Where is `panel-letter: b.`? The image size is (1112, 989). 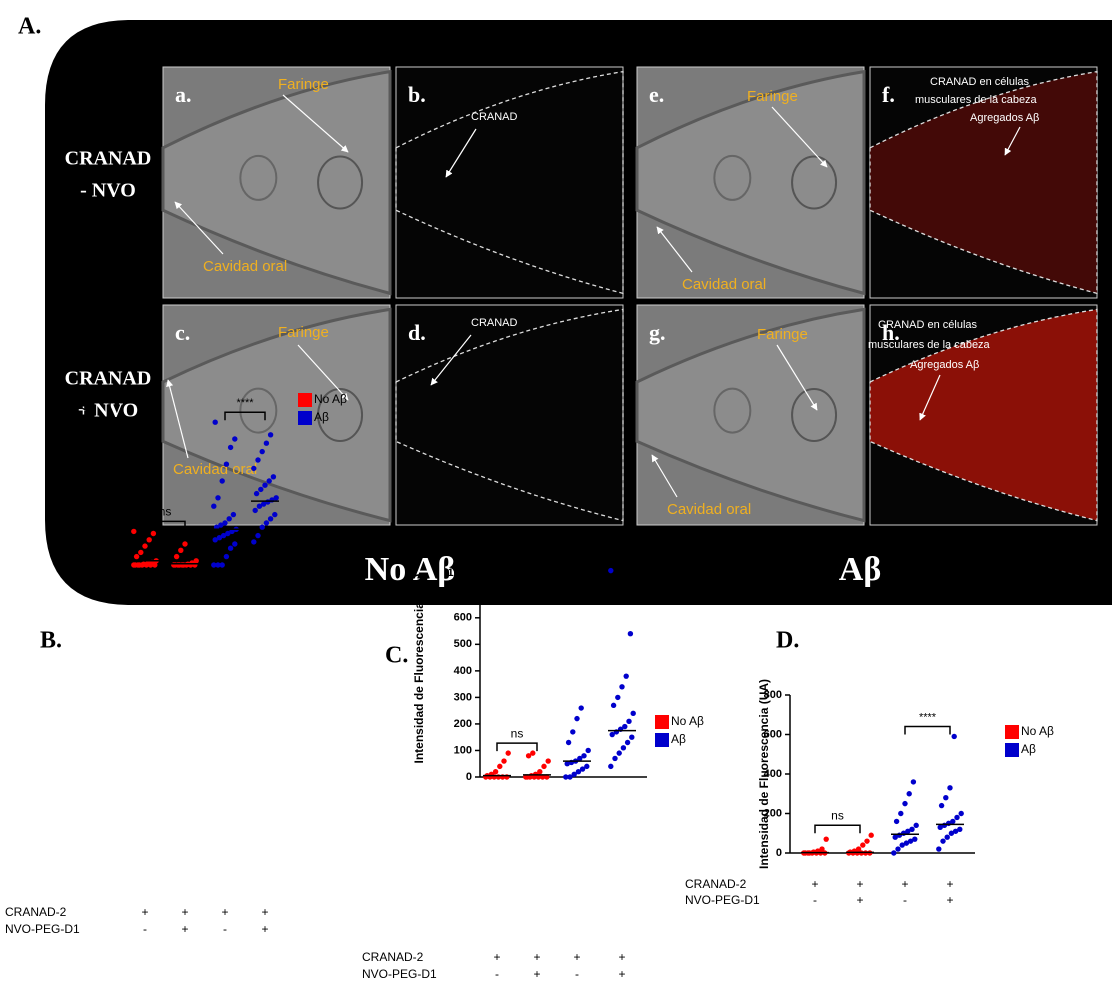 panel-letter: b. is located at coordinates (417, 94).